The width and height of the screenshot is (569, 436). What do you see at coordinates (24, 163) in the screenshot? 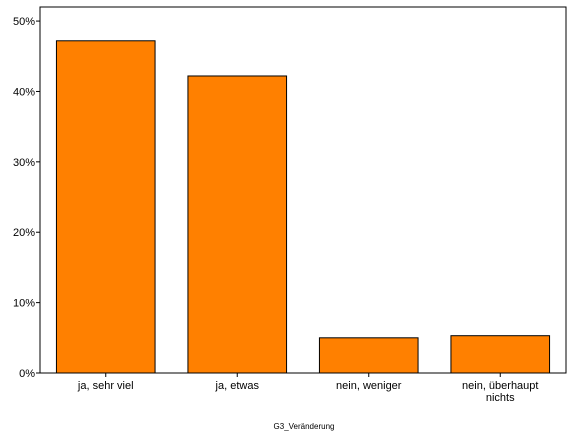
I see `y-tick-label: 30%` at bounding box center [24, 163].